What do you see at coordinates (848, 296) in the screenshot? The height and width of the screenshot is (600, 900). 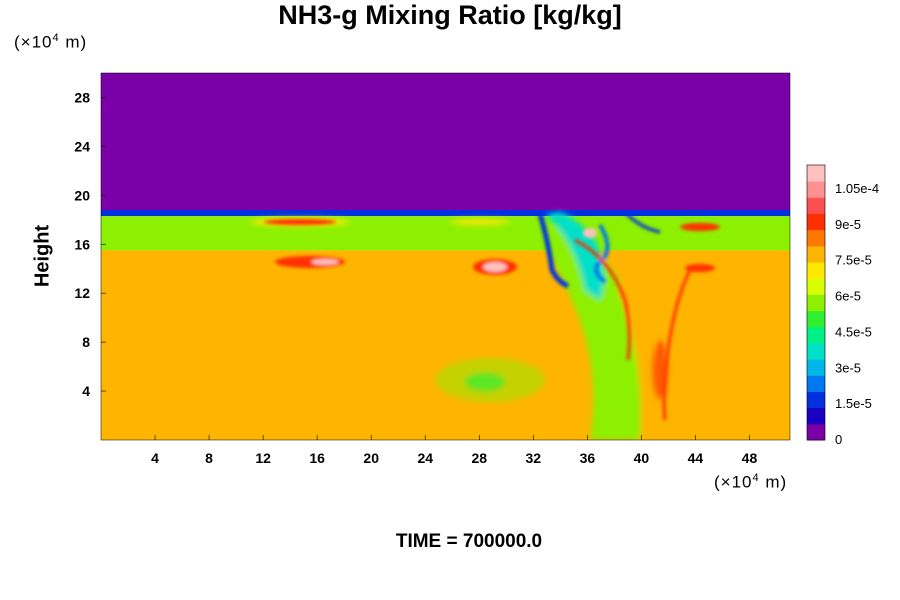 I see `colorbar-label: 6e-5` at bounding box center [848, 296].